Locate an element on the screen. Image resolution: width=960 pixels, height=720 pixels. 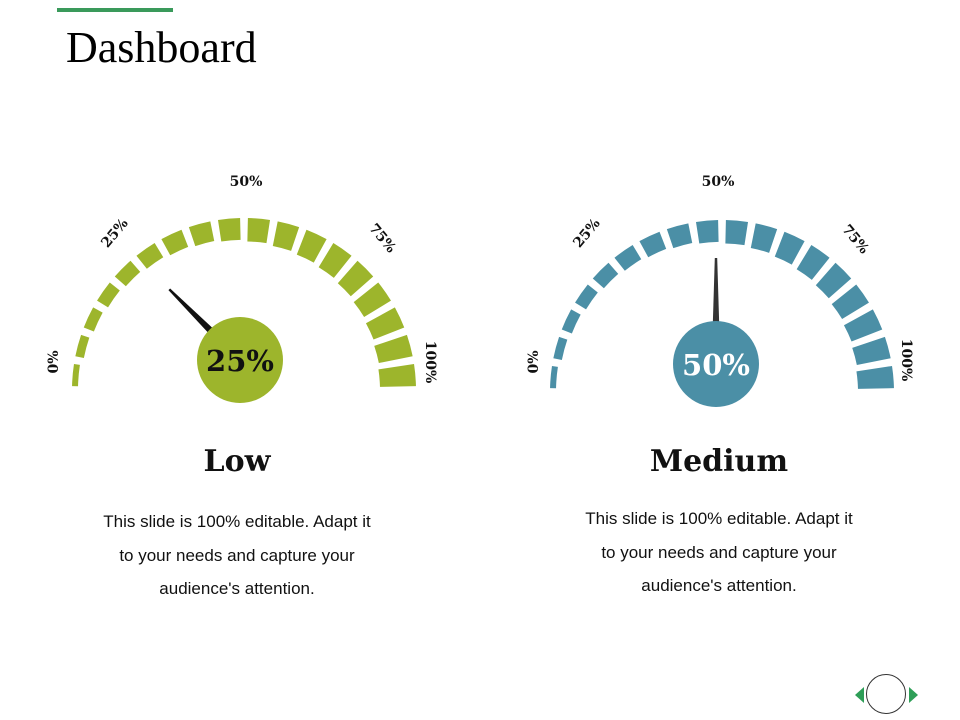
gauge-medium-tick-100: 100% is located at coordinates (906, 360).